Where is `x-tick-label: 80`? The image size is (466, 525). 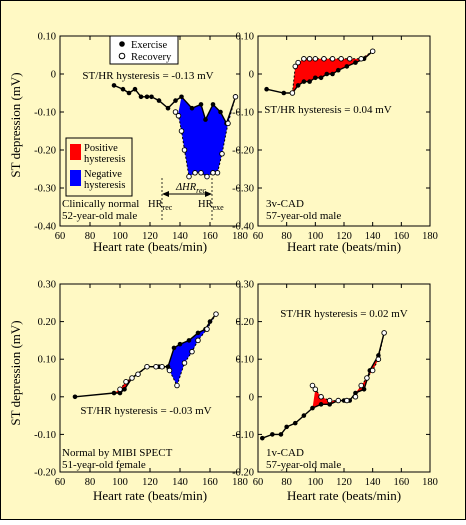
x-tick-label: 80 is located at coordinates (90, 236).